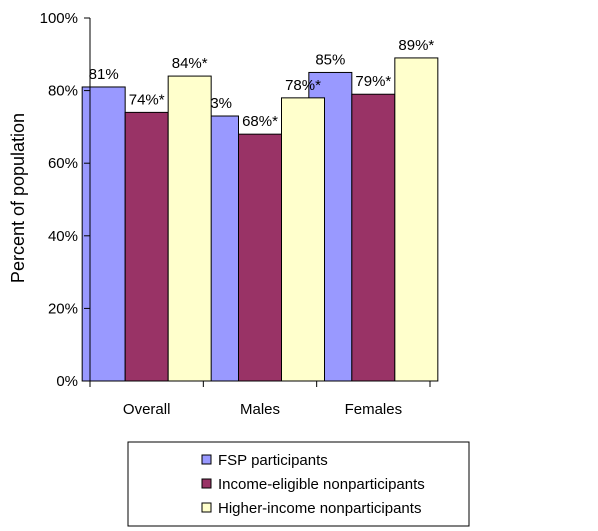 This screenshot has height=531, width=598. Describe the element at coordinates (260, 409) in the screenshot. I see `x-tick-label: Males` at that location.